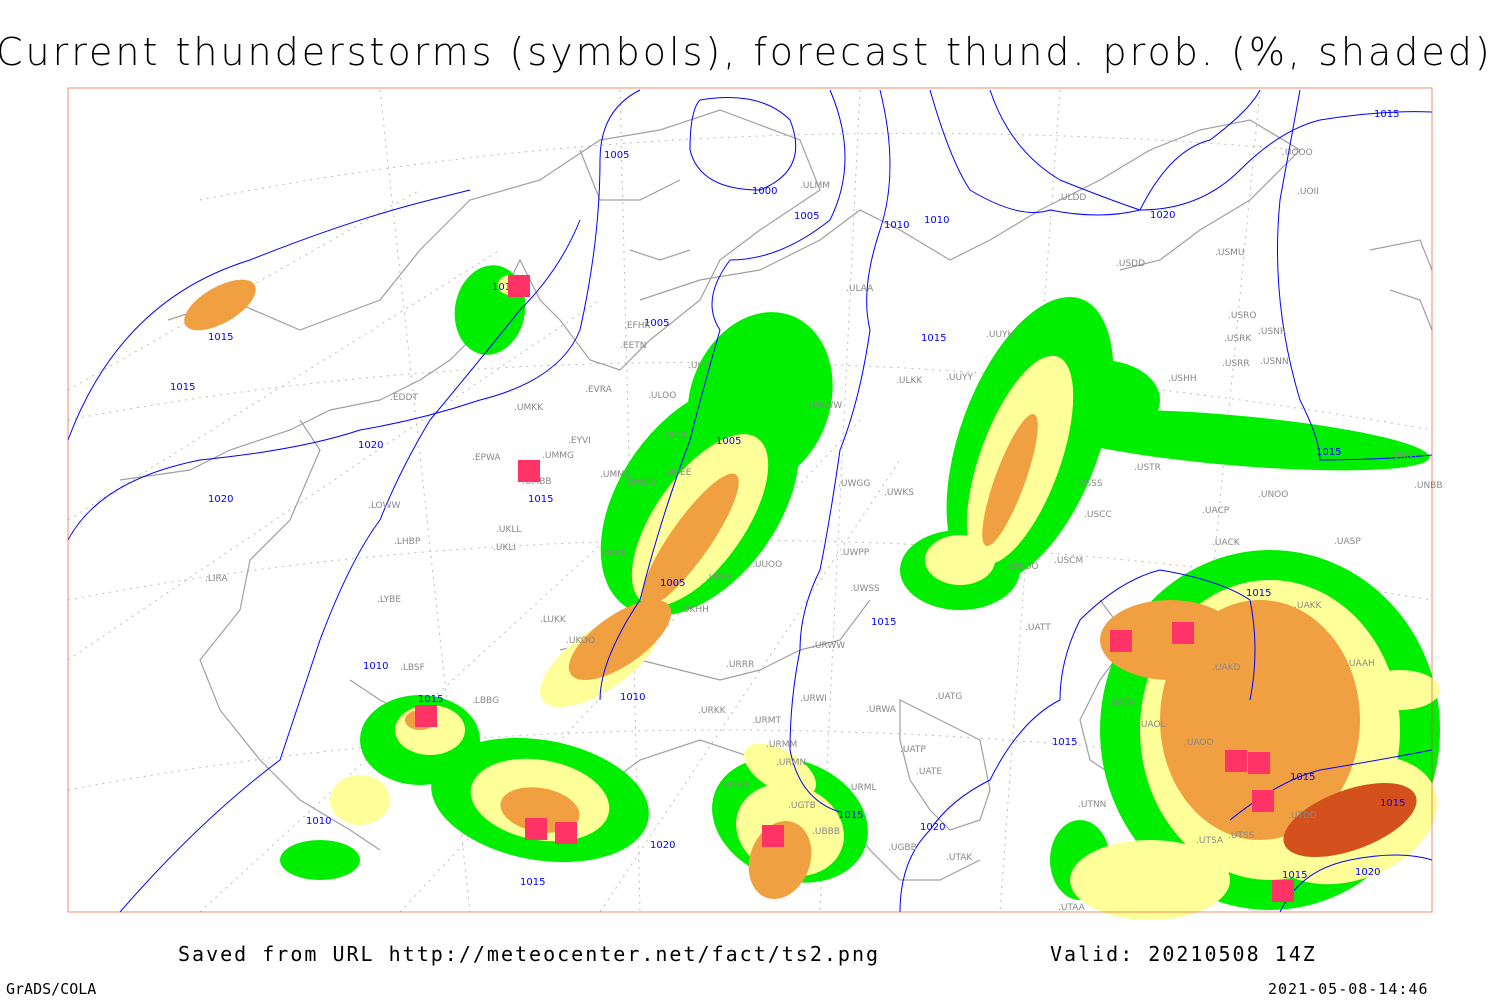  I want to click on station-label: .LBSF, so click(412, 668).